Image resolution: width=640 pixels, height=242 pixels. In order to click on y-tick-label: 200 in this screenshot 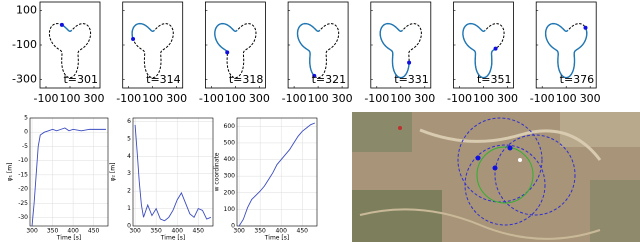, I will do `click(230, 192)`.